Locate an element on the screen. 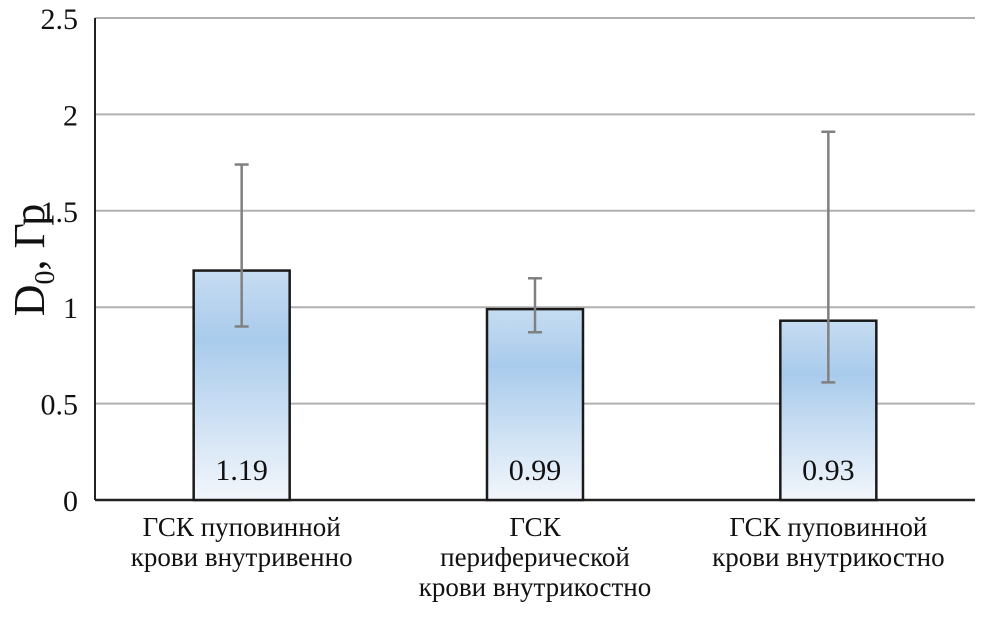  data-label: 0.99 is located at coordinates (535, 470).